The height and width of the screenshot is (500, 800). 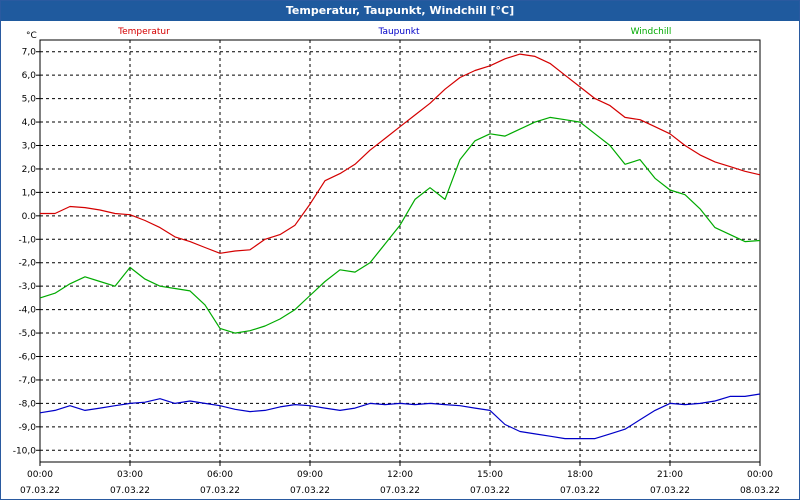 I want to click on y-tick-label: 3,0, so click(x=29, y=147).